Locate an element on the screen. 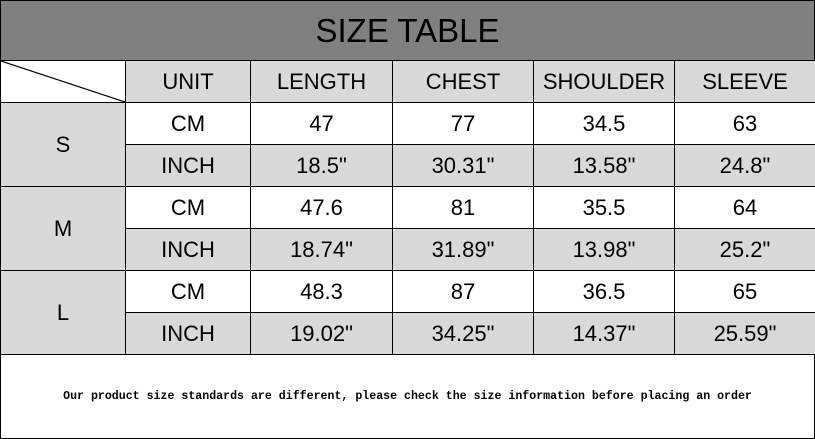  header-shoulder: SHOULDER is located at coordinates (604, 81).